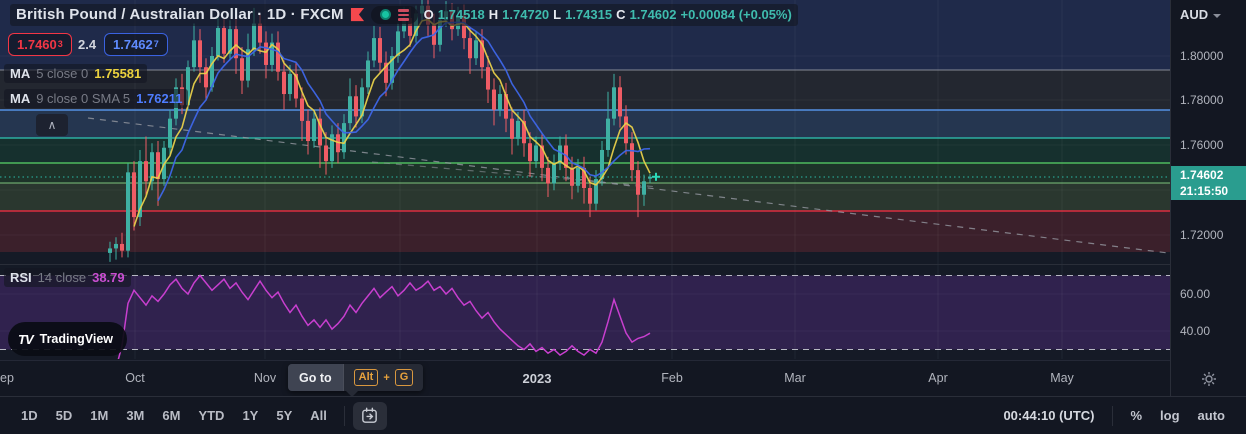  What do you see at coordinates (352, 393) in the screenshot?
I see `tooltip-caret` at bounding box center [352, 393].